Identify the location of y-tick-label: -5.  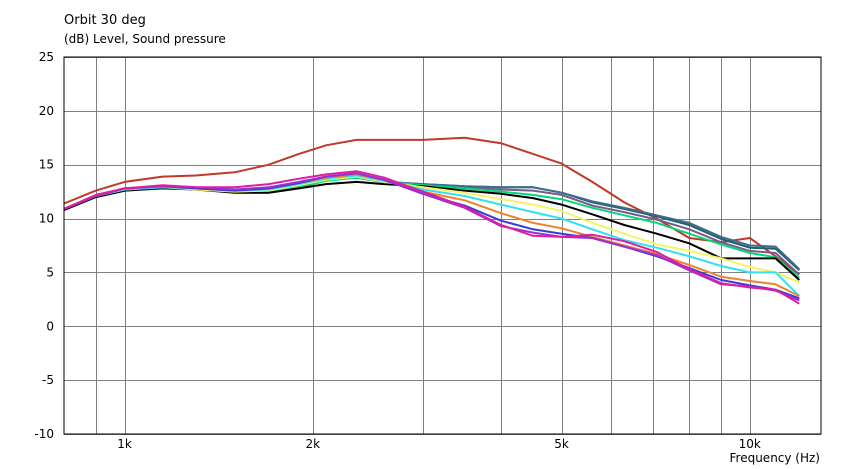
(48, 380).